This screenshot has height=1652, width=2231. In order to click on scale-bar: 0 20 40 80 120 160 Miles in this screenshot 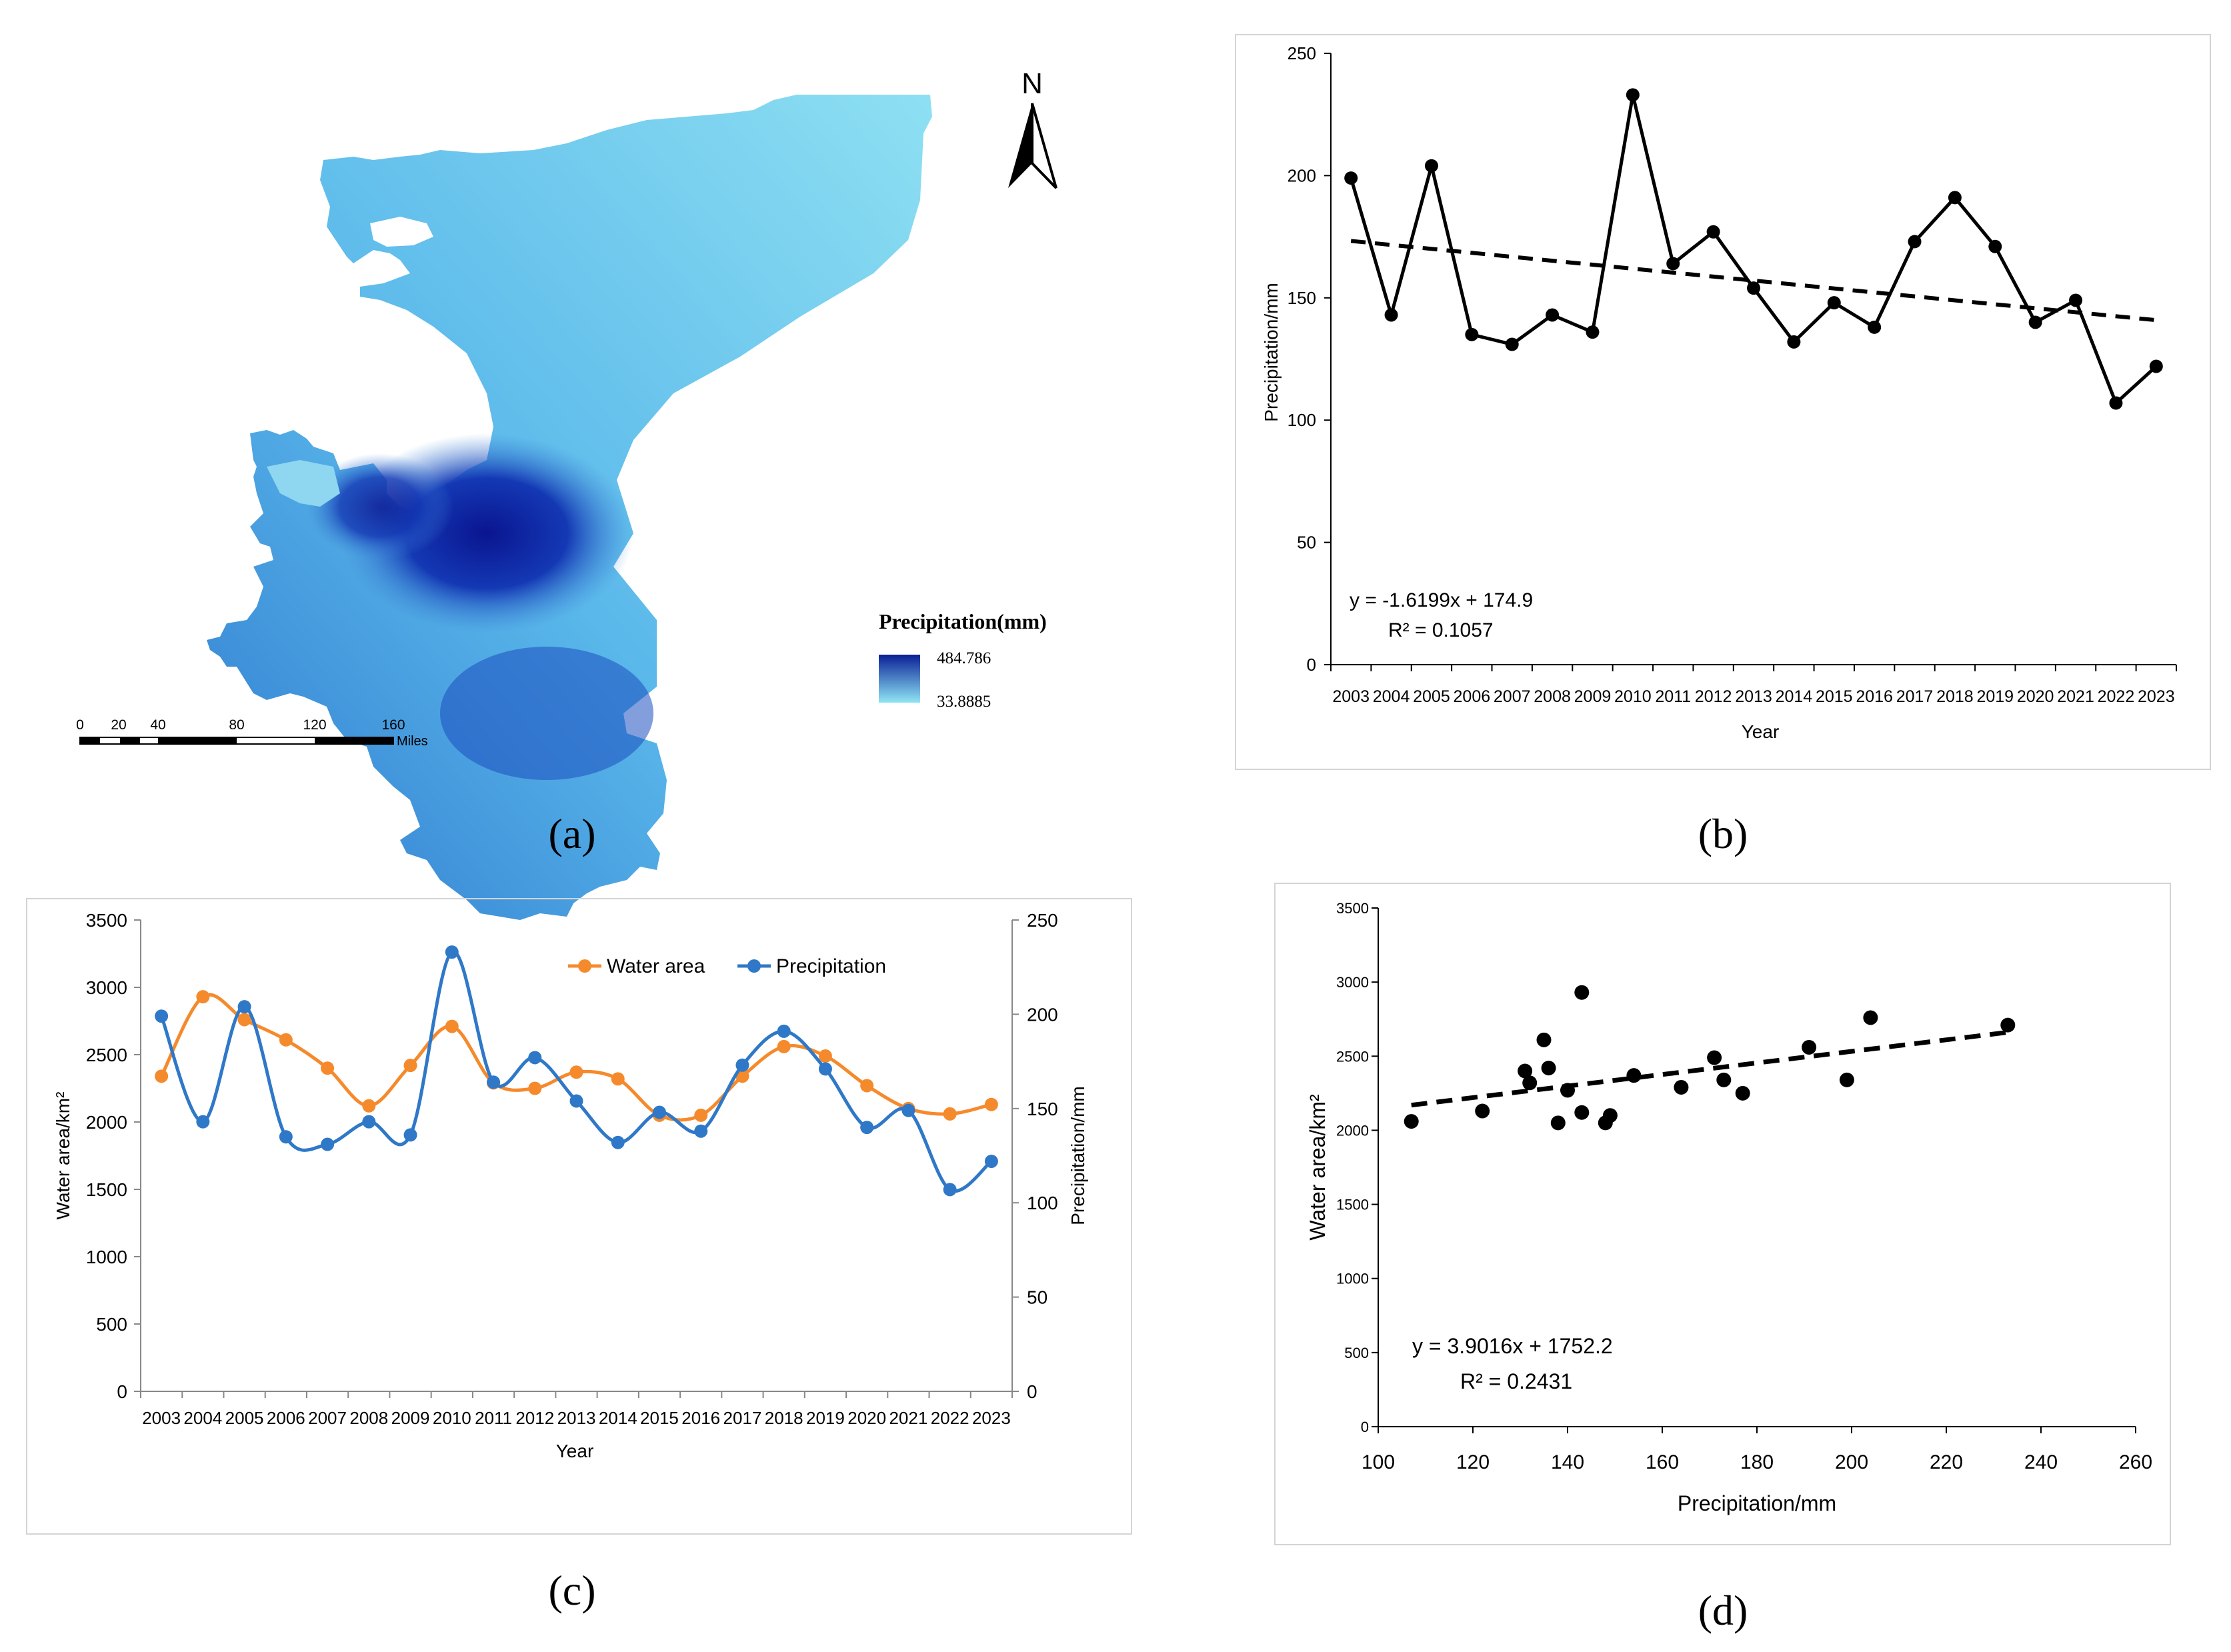, I will do `click(252, 733)`.